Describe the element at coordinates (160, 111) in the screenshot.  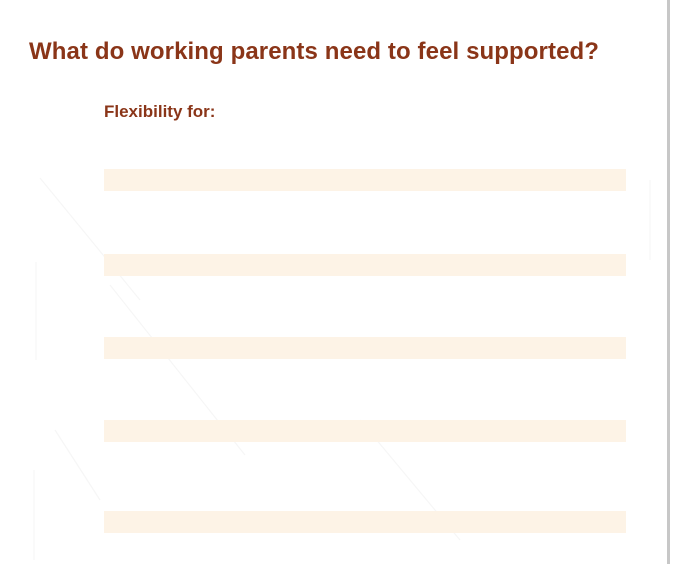
I see `flexibility-prompt: Flexibility for:` at that location.